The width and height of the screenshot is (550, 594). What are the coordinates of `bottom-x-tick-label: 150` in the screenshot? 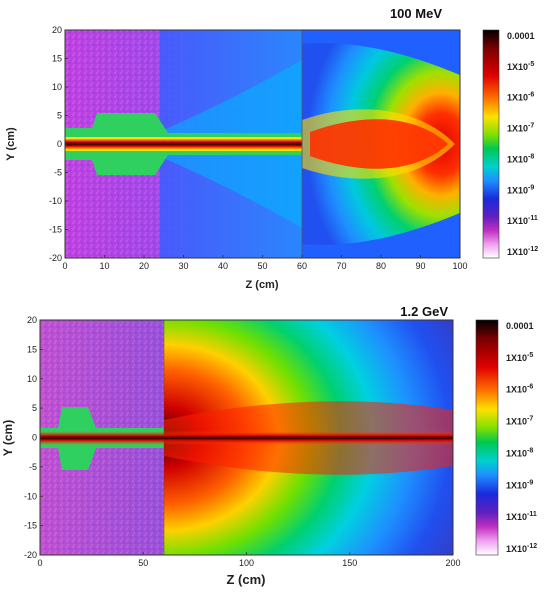 It's located at (349, 563).